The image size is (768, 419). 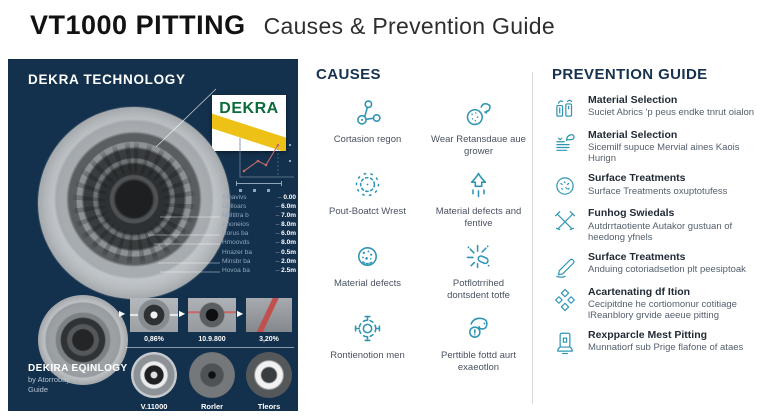 I want to click on panel-caption-line3: Guide, so click(x=38, y=389).